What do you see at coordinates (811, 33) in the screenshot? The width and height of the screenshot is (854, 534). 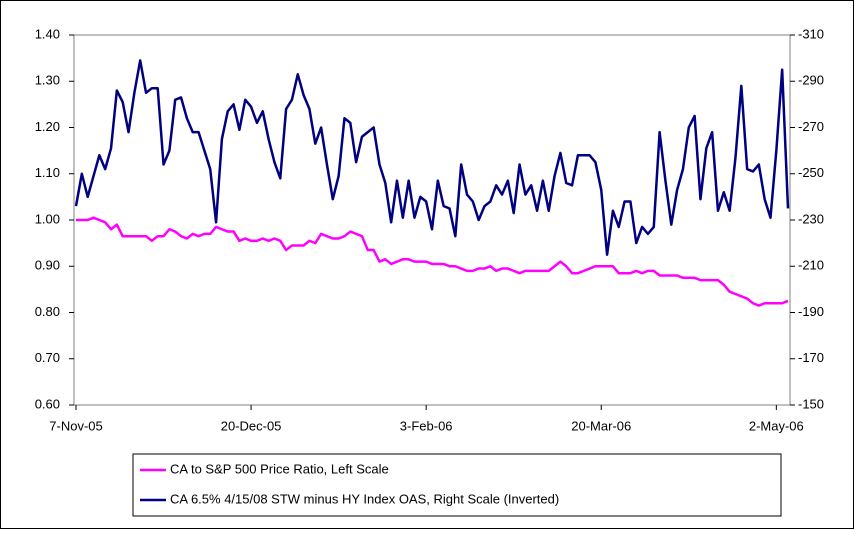 I see `y2-tick-label: -310` at bounding box center [811, 33].